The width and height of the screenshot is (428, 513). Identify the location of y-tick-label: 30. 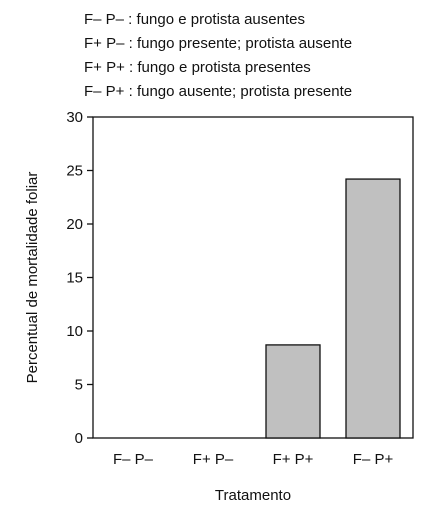
(74, 117).